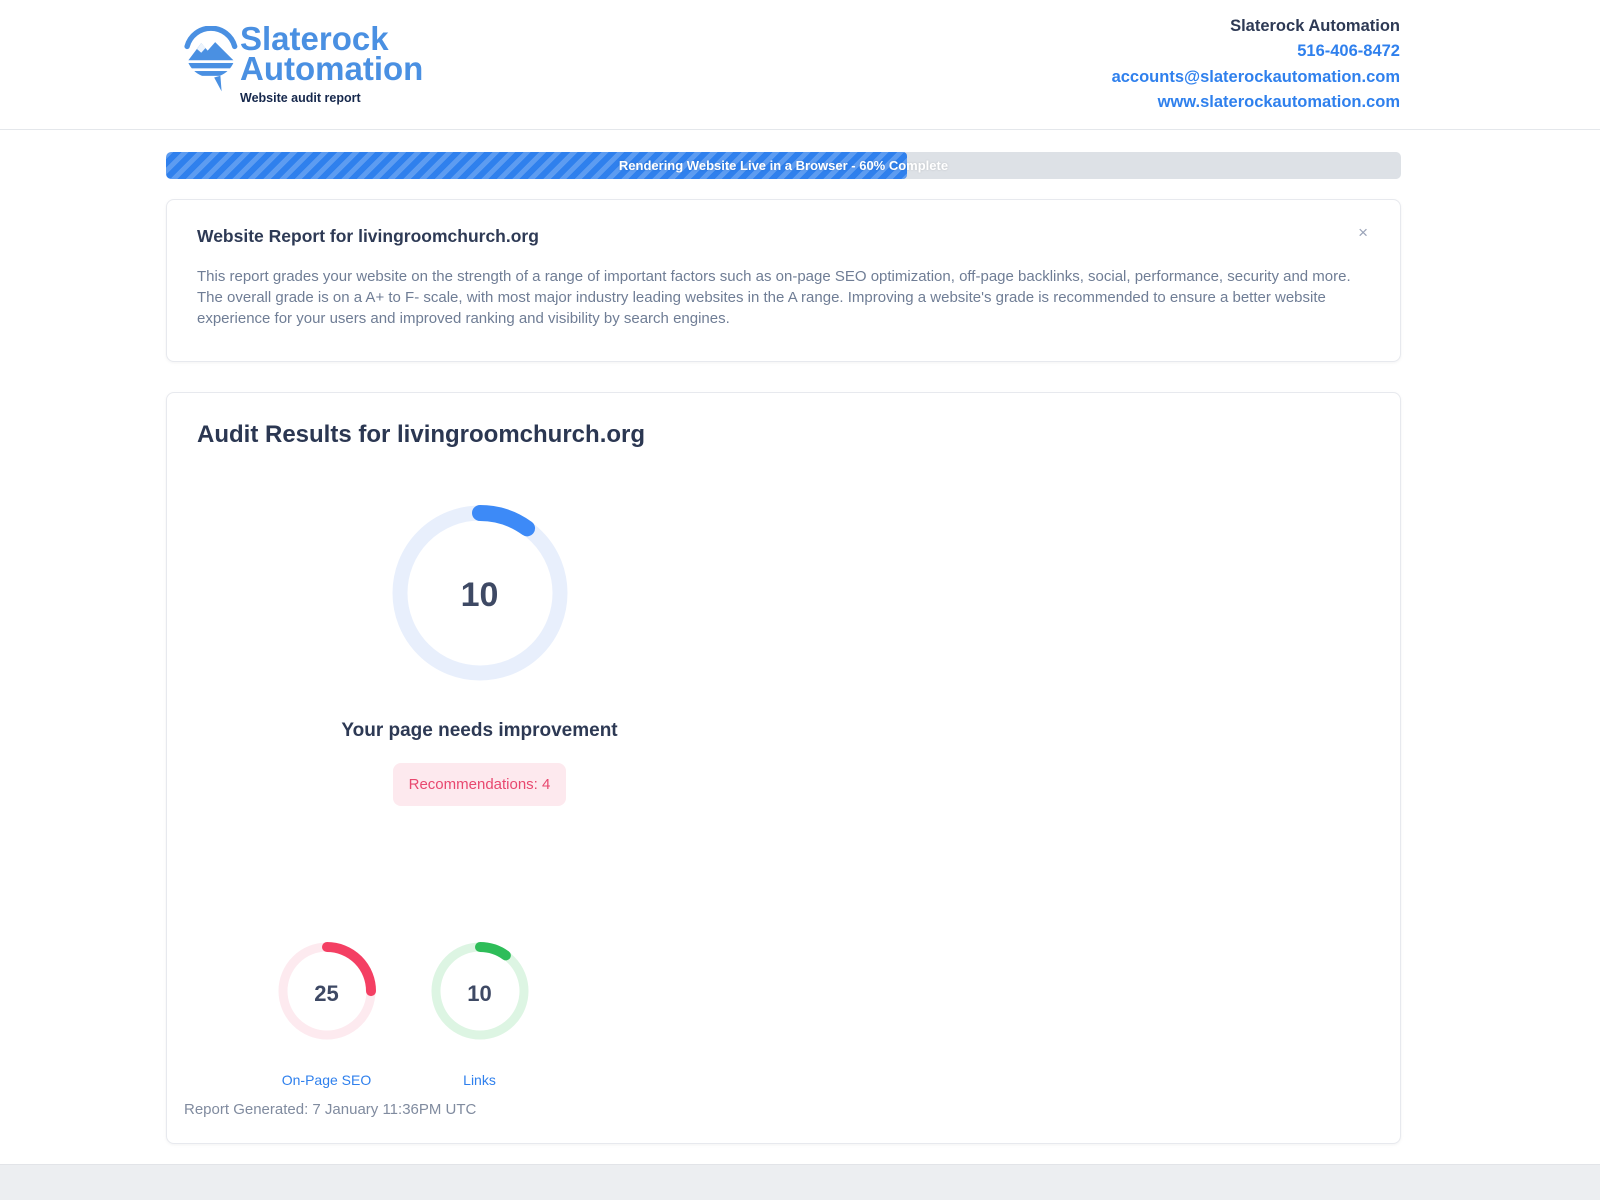 The image size is (1600, 1200). Describe the element at coordinates (332, 68) in the screenshot. I see `brand-name-line2: Automation` at that location.